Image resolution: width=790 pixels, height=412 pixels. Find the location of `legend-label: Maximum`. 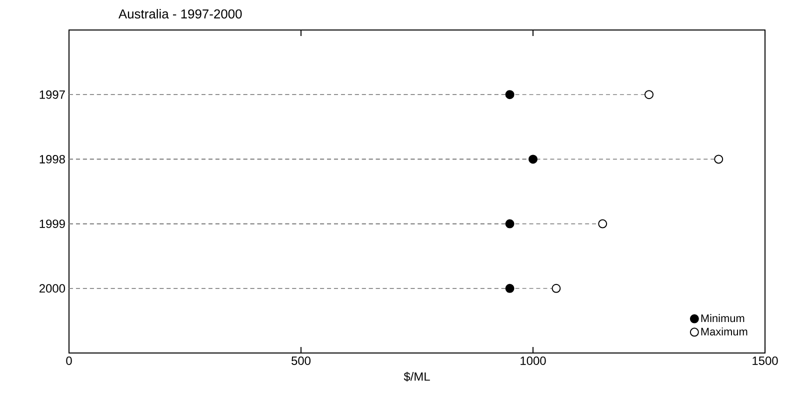

legend-label: Maximum is located at coordinates (724, 331).